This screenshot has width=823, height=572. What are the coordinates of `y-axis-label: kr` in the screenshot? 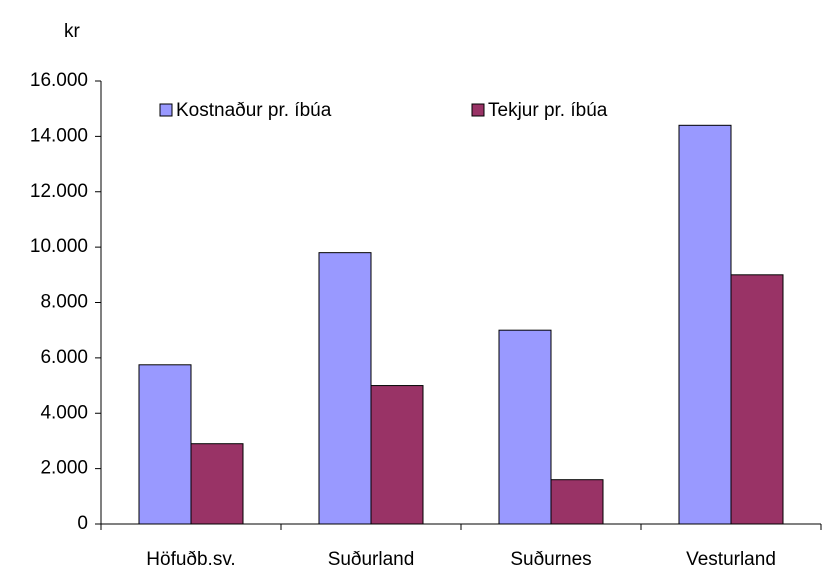 It's located at (72, 31).